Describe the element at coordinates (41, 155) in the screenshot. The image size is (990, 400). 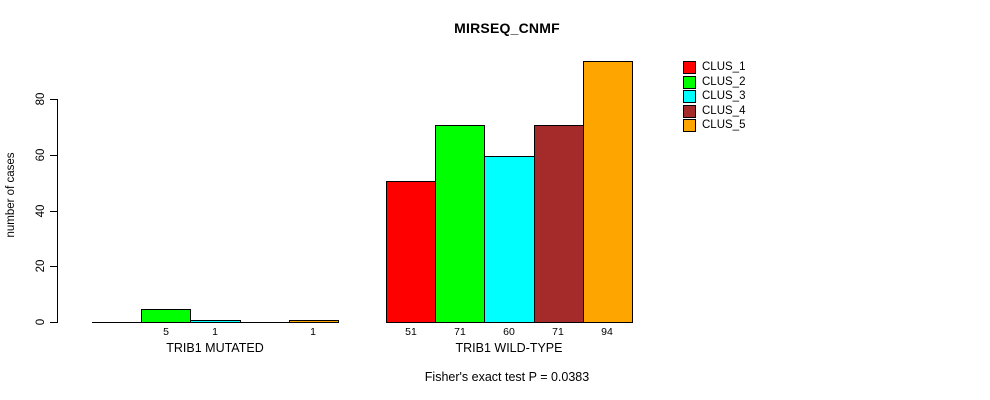
I see `y-tick-label: 60` at that location.